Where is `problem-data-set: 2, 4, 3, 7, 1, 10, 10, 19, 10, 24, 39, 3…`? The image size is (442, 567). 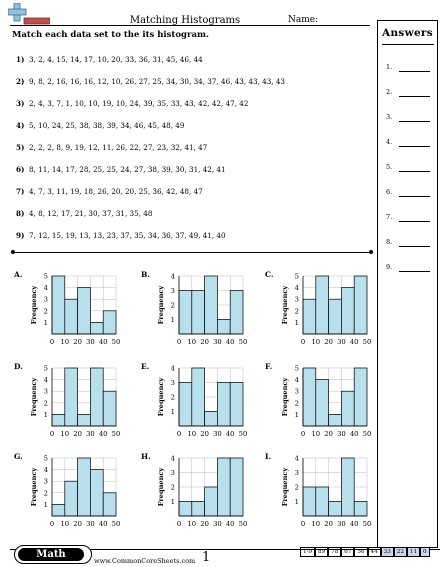
problem-data-set: 2, 4, 3, 7, 1, 10, 10, 19, 10, 24, 39, 3… is located at coordinates (138, 103).